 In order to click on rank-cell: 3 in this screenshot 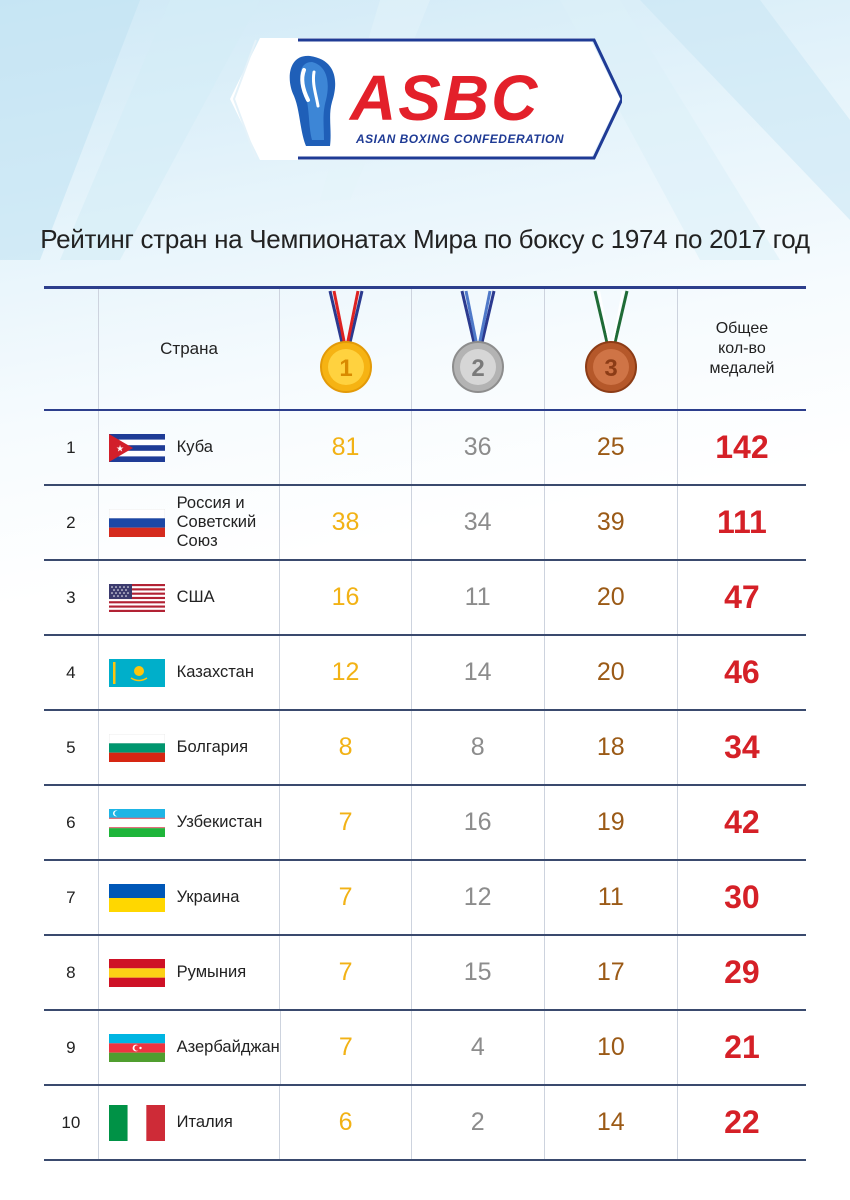, I will do `click(71, 597)`.